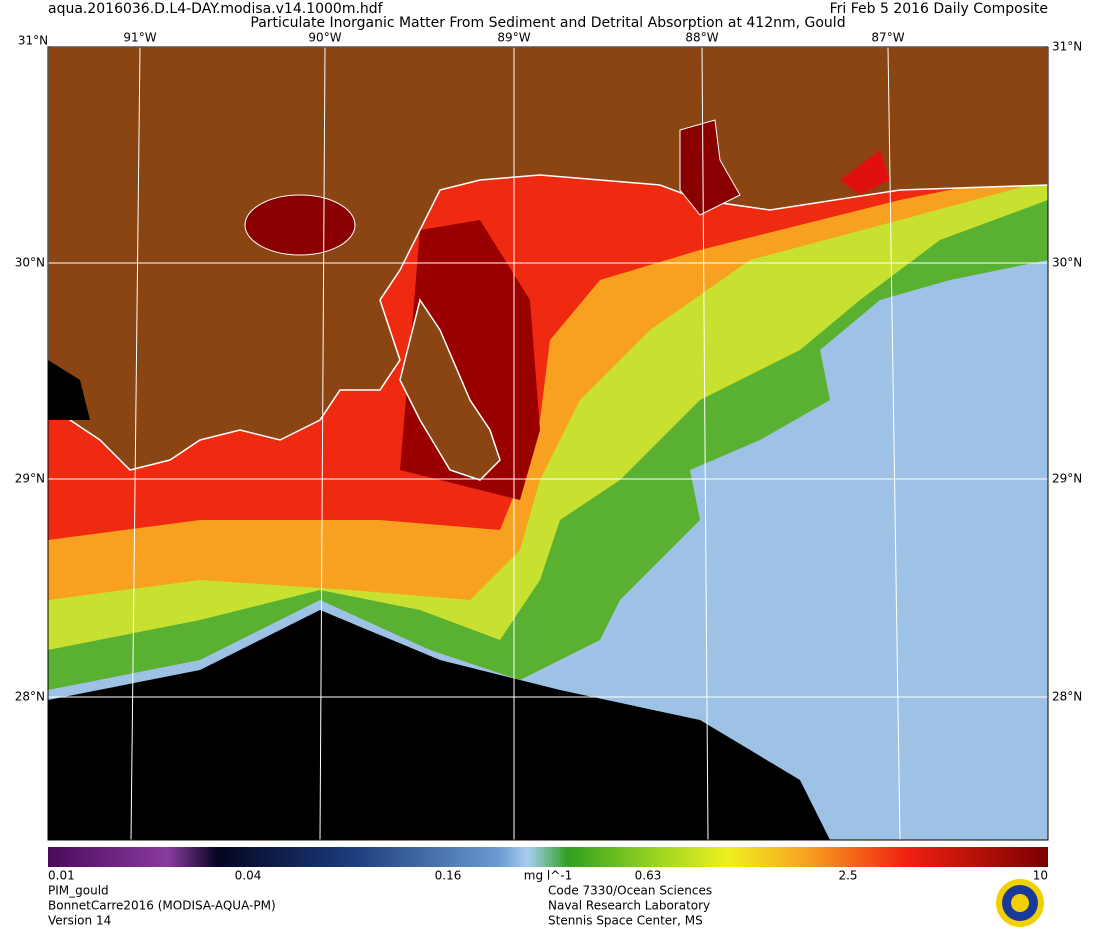  Describe the element at coordinates (448, 876) in the screenshot. I see `colorbar-tick-label: 0.16` at that location.